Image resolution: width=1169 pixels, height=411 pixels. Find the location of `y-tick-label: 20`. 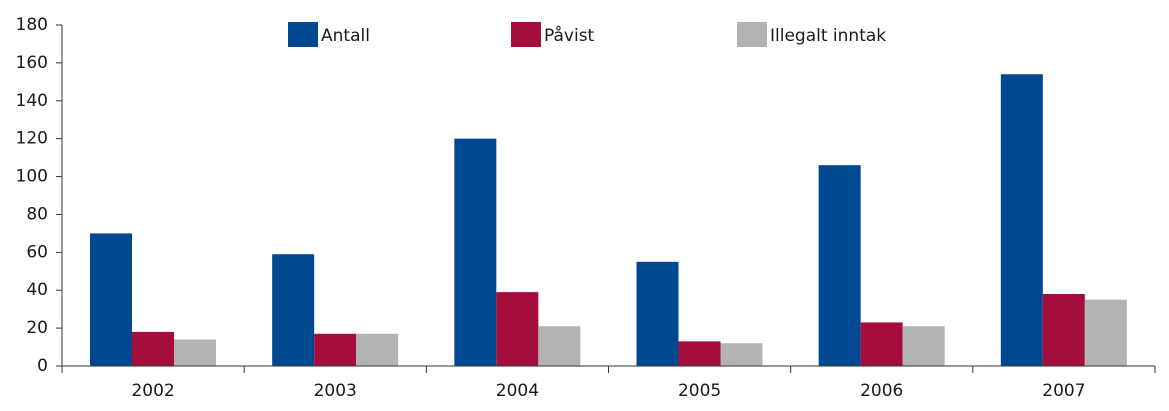

y-tick-label: 20 is located at coordinates (37, 328).